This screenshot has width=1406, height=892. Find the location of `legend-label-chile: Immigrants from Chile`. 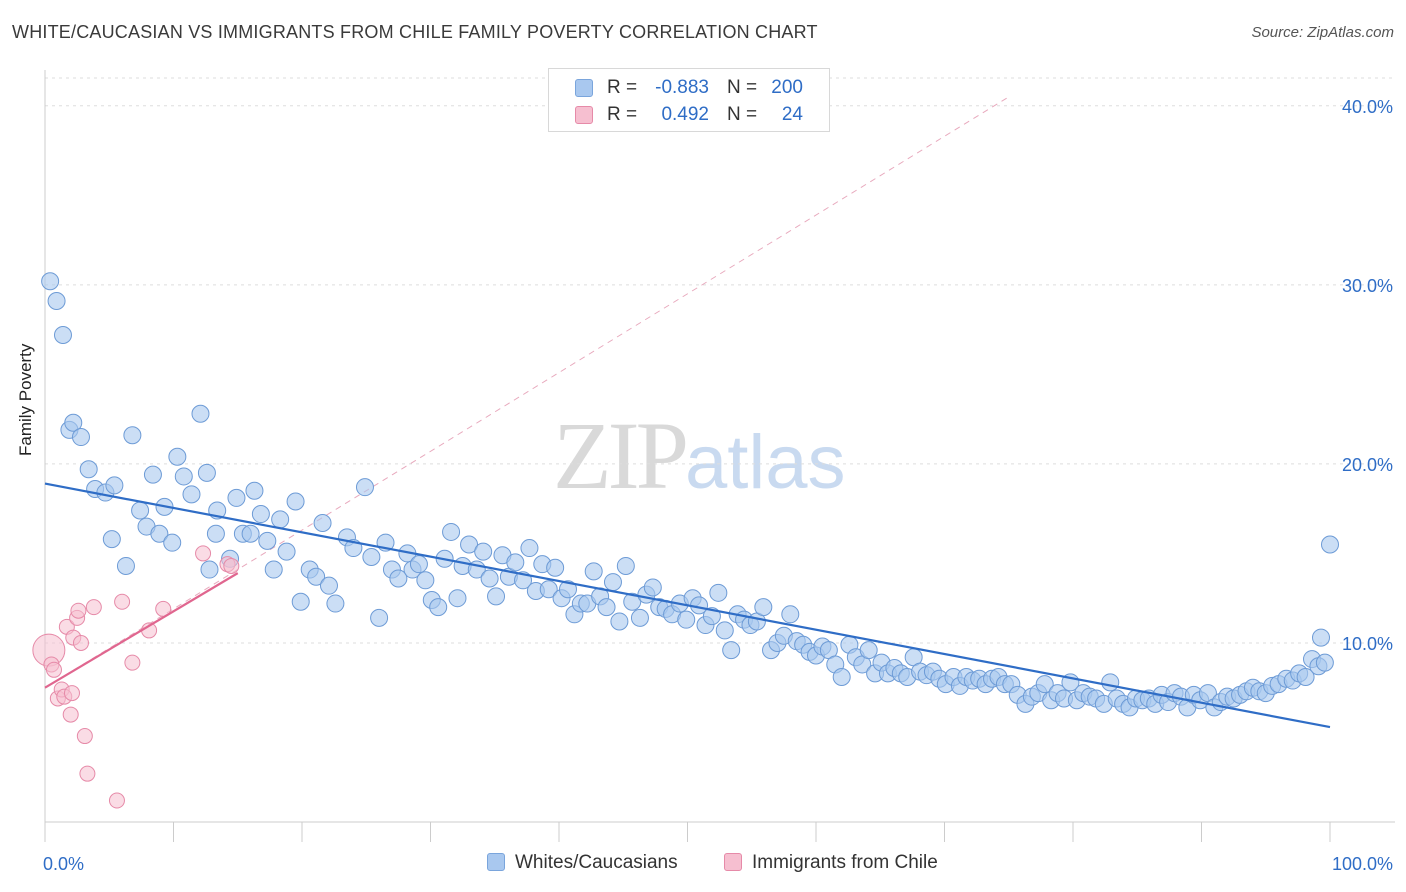

legend-label-chile: Immigrants from Chile is located at coordinates (845, 862).